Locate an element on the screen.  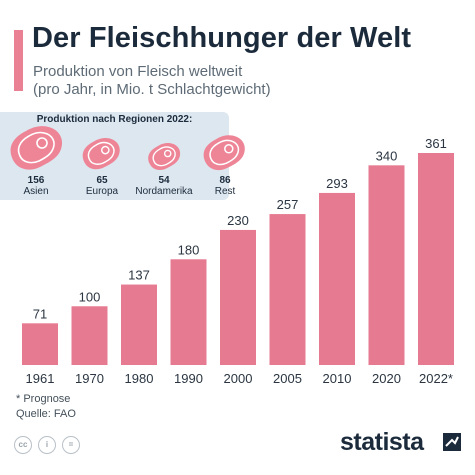
data-label: 230 is located at coordinates (238, 220).